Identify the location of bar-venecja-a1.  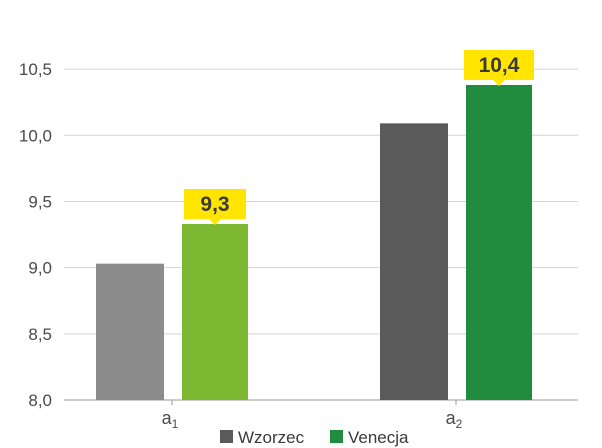
(215, 311).